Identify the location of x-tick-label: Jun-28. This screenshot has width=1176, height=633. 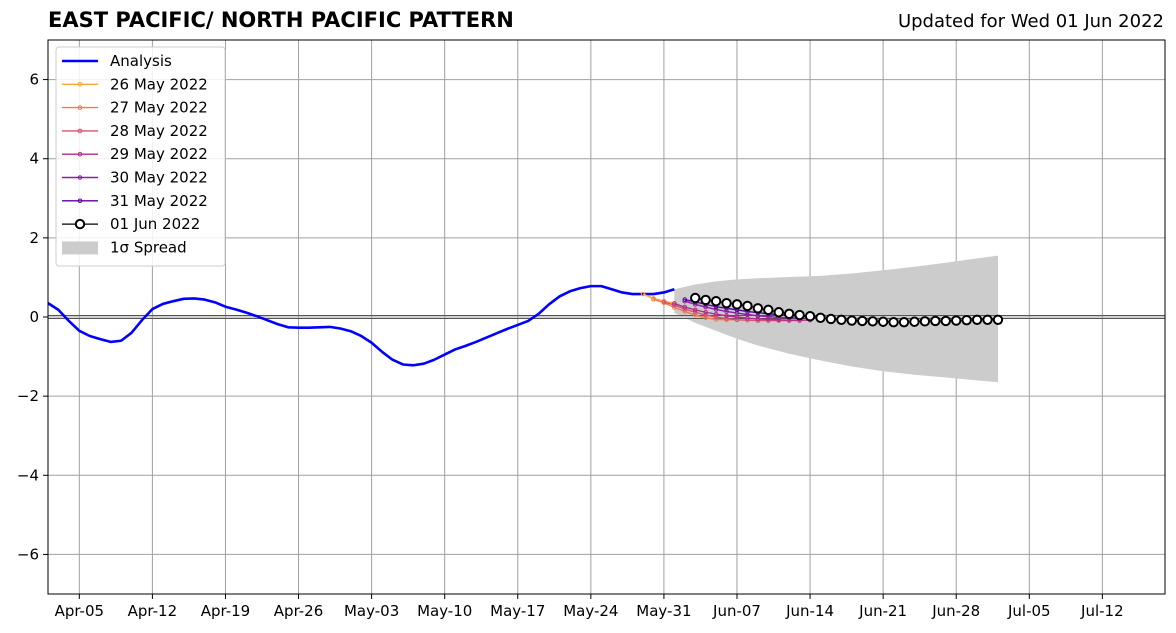
(955, 611).